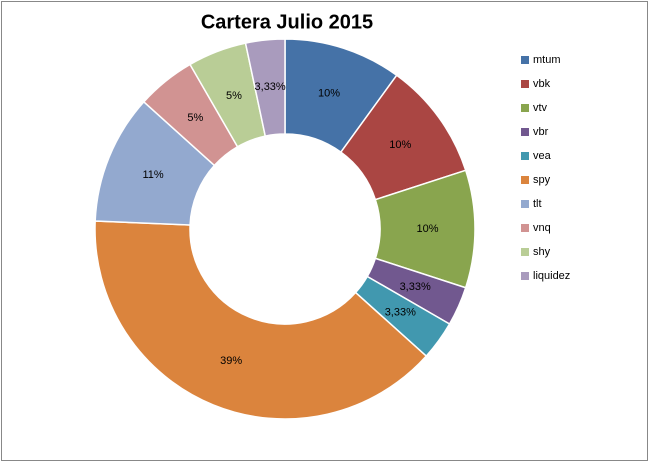  I want to click on legend-label: shy, so click(542, 252).